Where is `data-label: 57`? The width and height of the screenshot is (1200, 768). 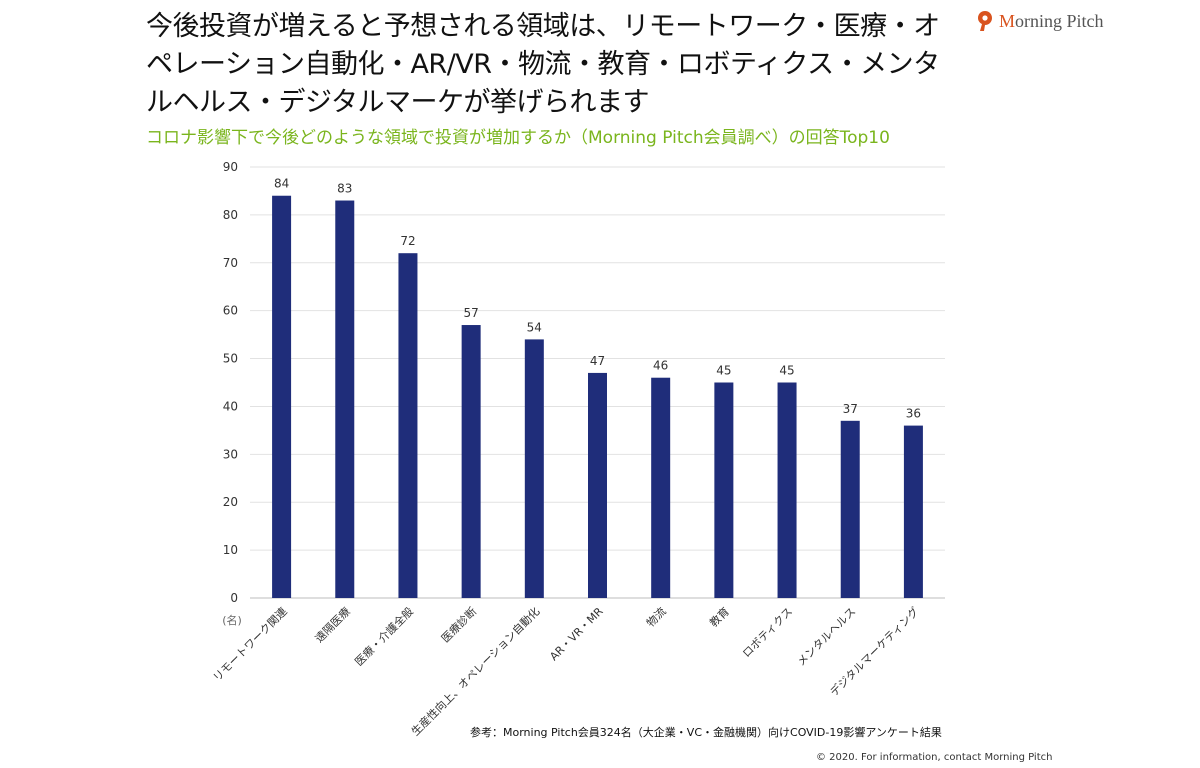 data-label: 57 is located at coordinates (470, 313).